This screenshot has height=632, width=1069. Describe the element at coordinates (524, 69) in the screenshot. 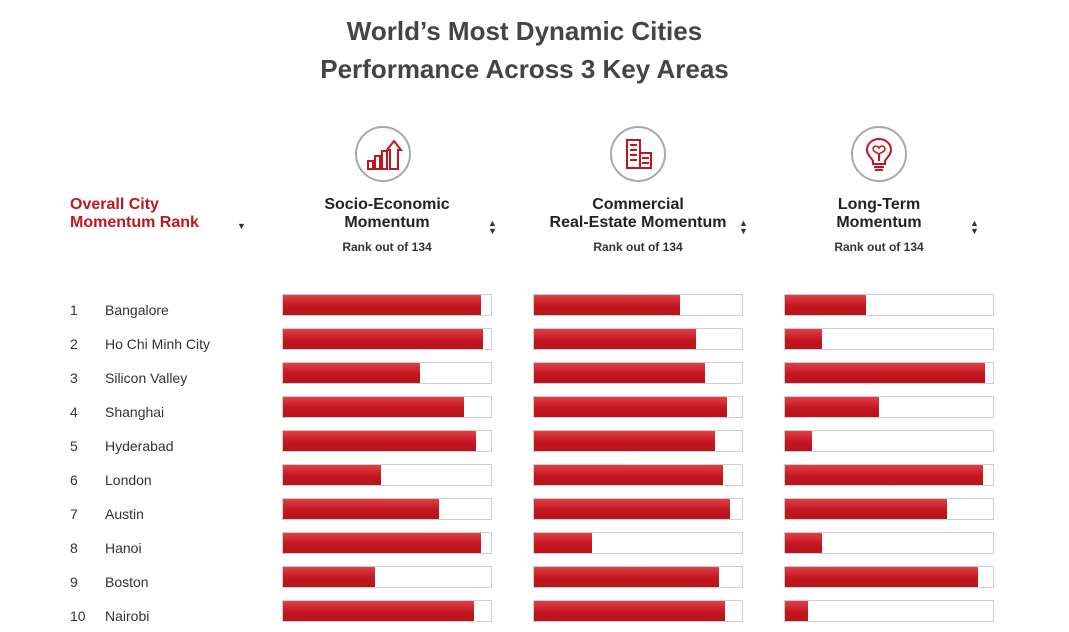

I see `chart-subtitle: Performance Across 3 Key Areas` at that location.